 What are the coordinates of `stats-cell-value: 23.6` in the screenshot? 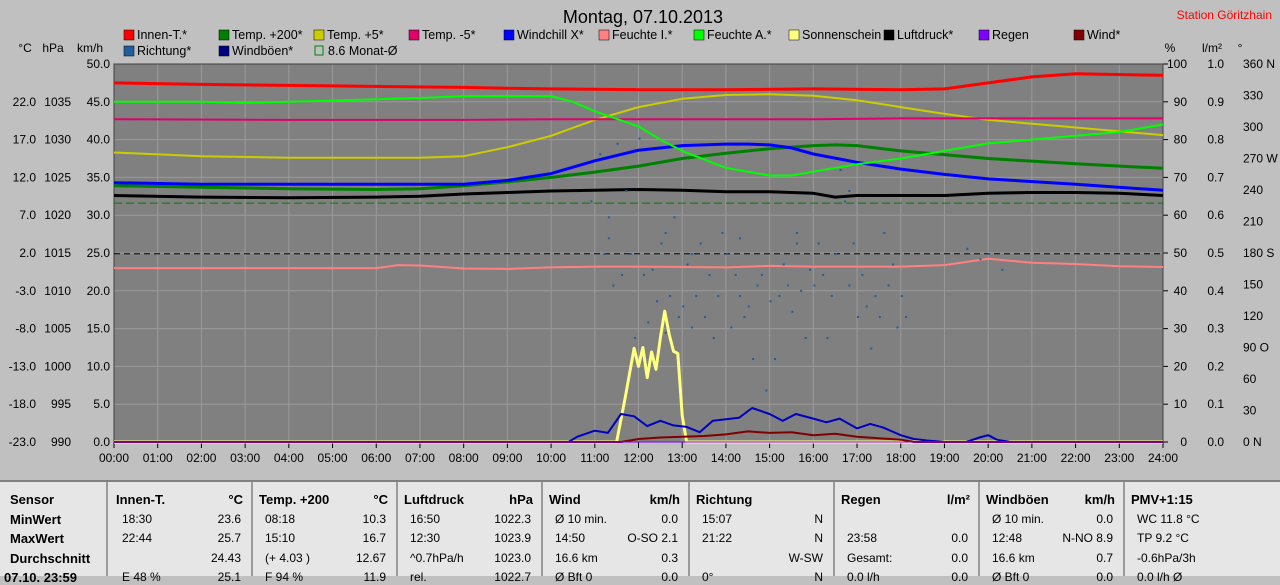 It's located at (229, 519).